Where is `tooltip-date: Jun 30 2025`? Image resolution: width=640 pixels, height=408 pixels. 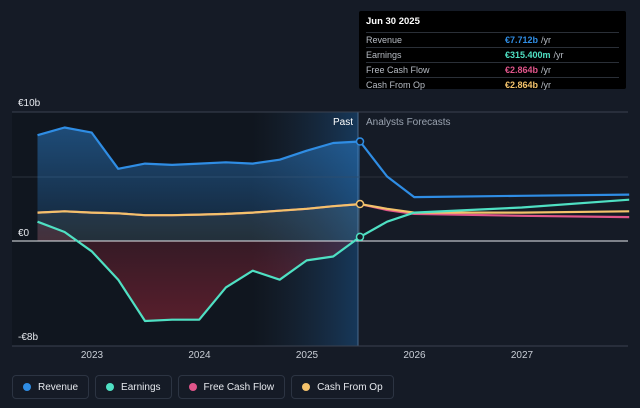
tooltip-date: Jun 30 2025 is located at coordinates (393, 21).